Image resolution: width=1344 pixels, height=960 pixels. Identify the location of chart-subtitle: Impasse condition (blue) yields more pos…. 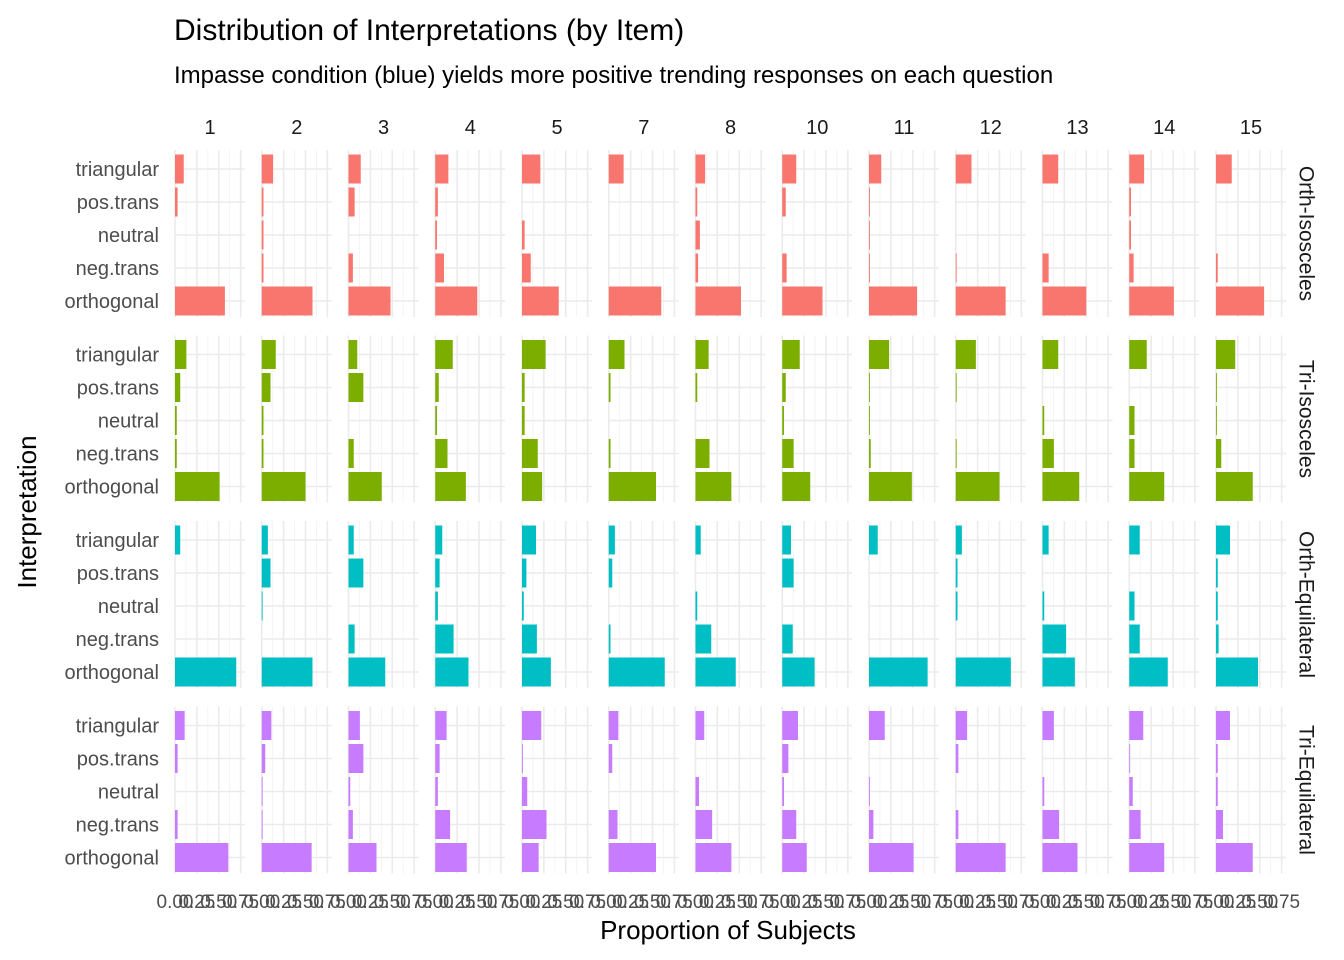
(613, 75).